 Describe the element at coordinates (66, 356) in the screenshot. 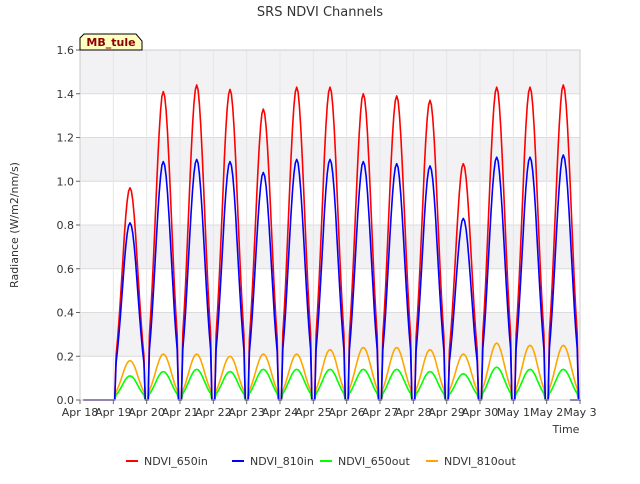

I see `y-tick-label: 0.2` at that location.